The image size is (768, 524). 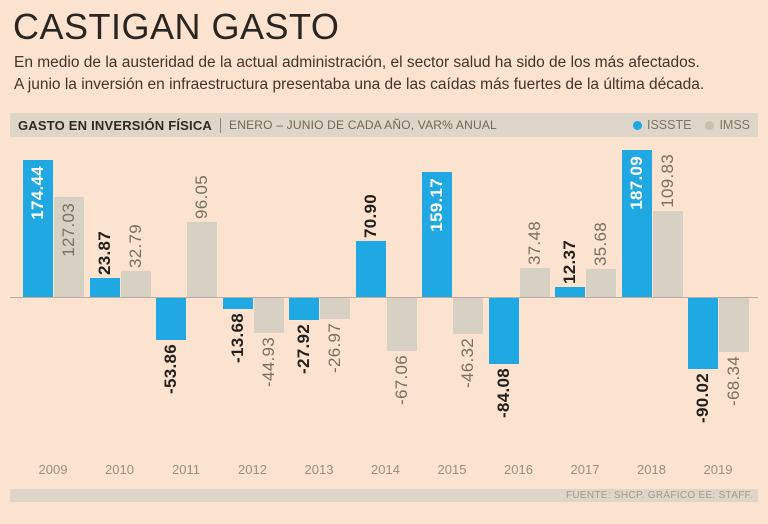 What do you see at coordinates (370, 216) in the screenshot?
I see `bar-label-issste-2014: 70.90` at bounding box center [370, 216].